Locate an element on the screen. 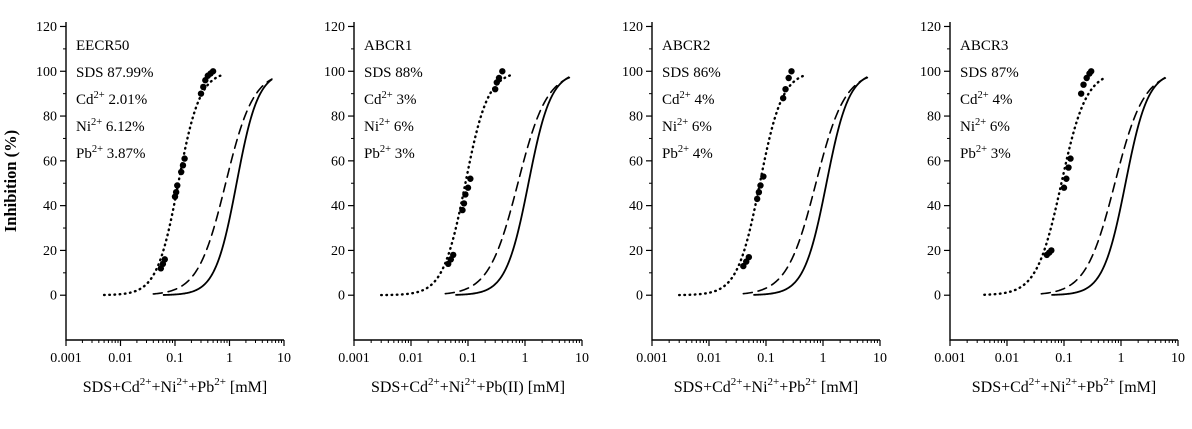 This screenshot has height=429, width=1192. annotation-line: Cd2+ 3% is located at coordinates (390, 99).